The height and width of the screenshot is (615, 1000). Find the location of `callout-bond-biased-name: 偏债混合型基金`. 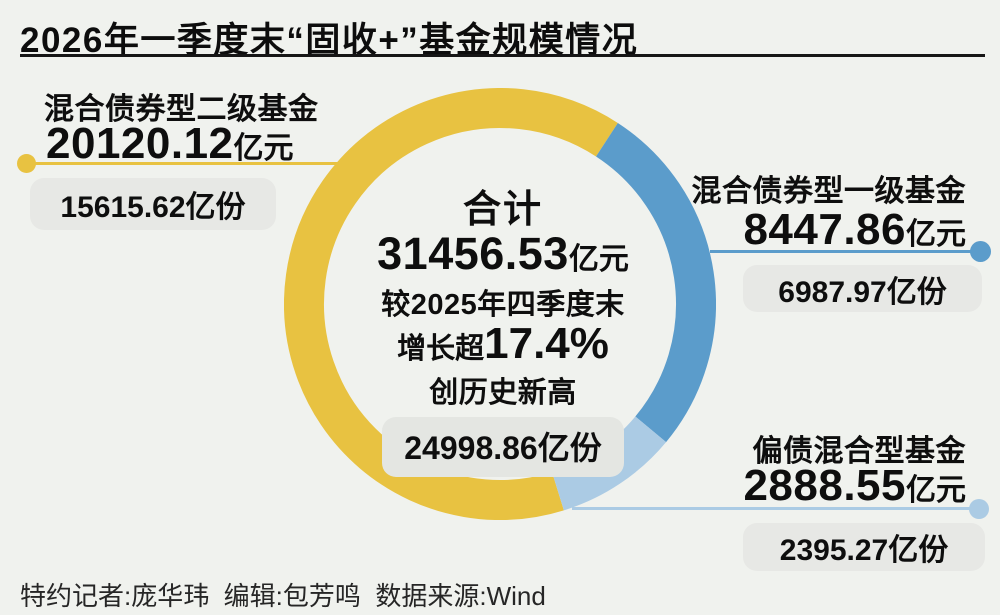

callout-bond-biased-name: 偏债混合型基金 is located at coordinates (859, 451).